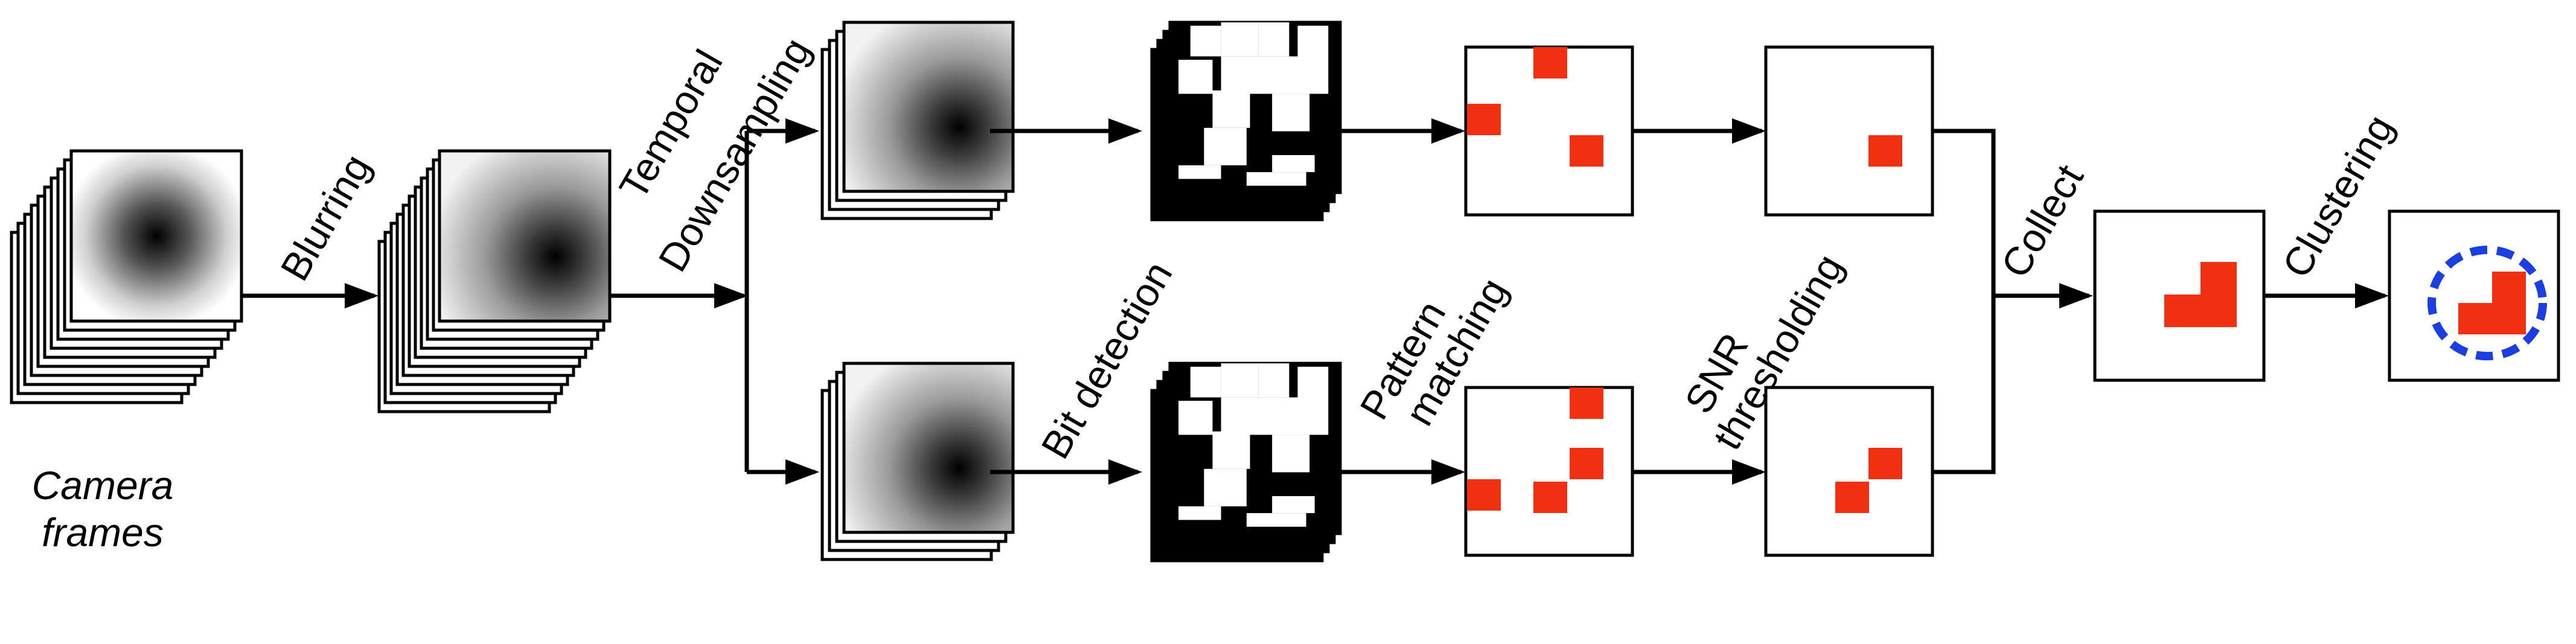 This screenshot has width=2576, height=644. I want to click on collect-label: Collect, so click(2042, 221).